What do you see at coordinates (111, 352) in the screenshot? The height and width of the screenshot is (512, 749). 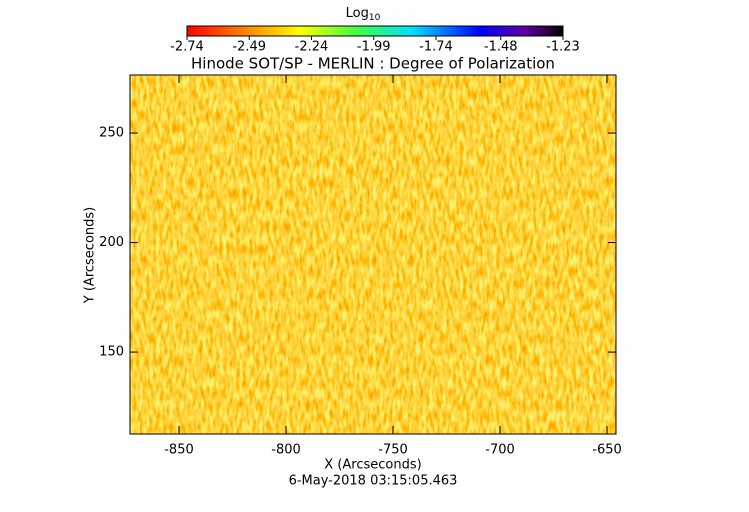 I see `y-tick-label: 150` at bounding box center [111, 352].